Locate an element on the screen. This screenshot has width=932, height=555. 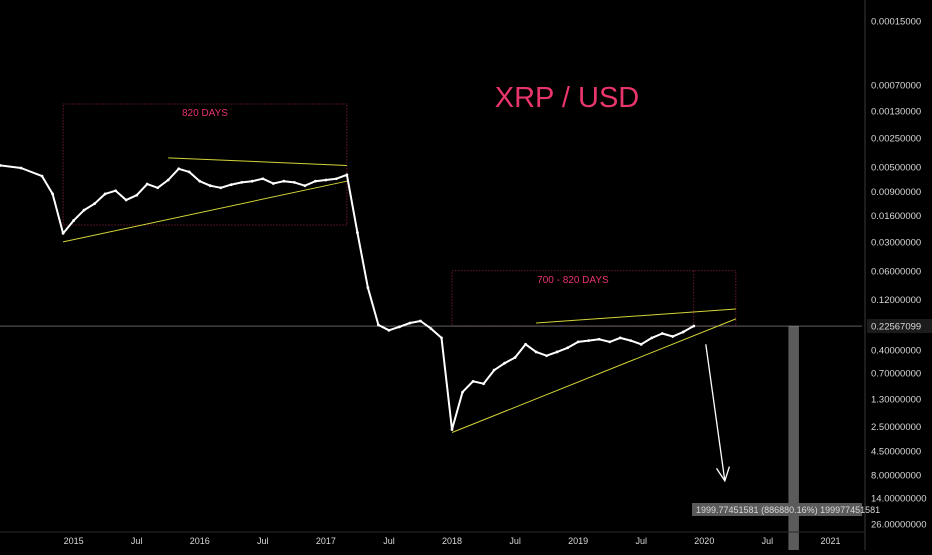
x-tick-label-0: 2015 is located at coordinates (74, 541).